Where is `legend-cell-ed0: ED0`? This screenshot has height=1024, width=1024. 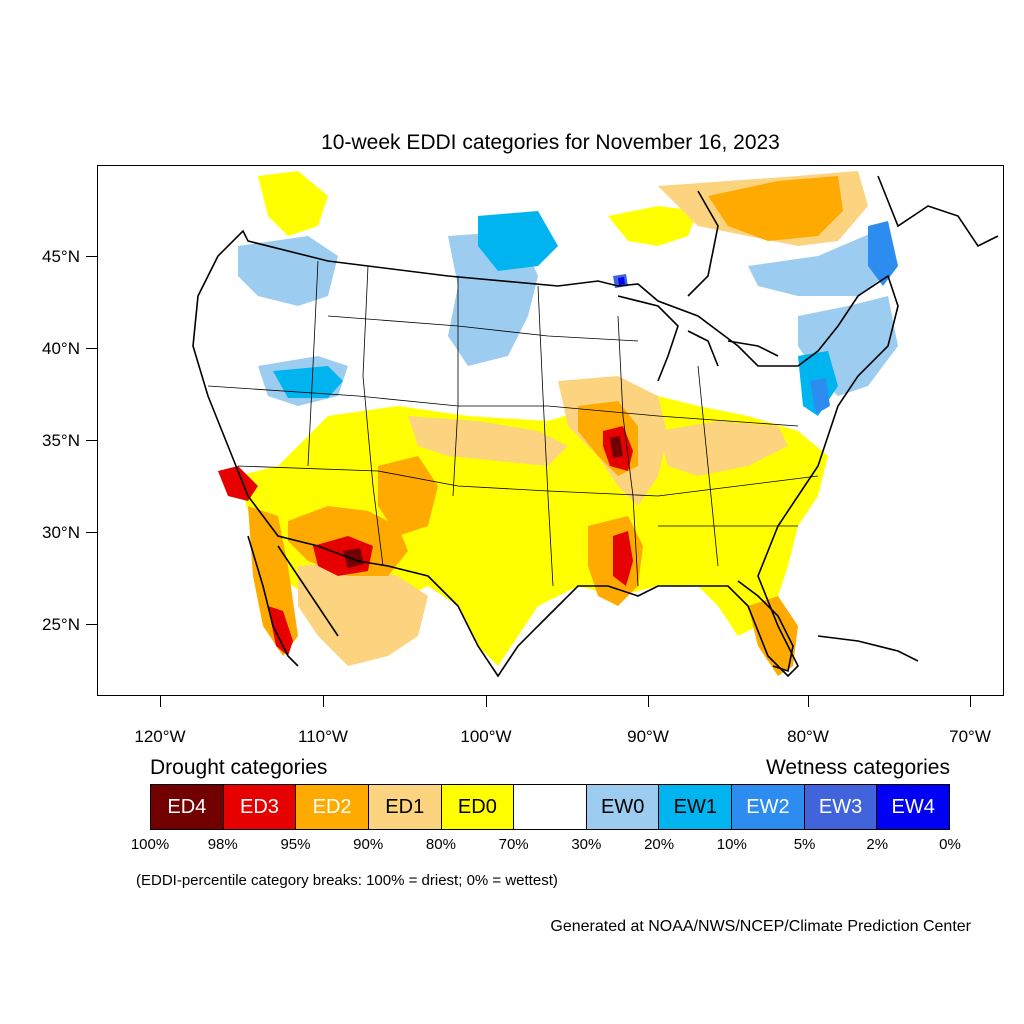 legend-cell-ed0: ED0 is located at coordinates (478, 807).